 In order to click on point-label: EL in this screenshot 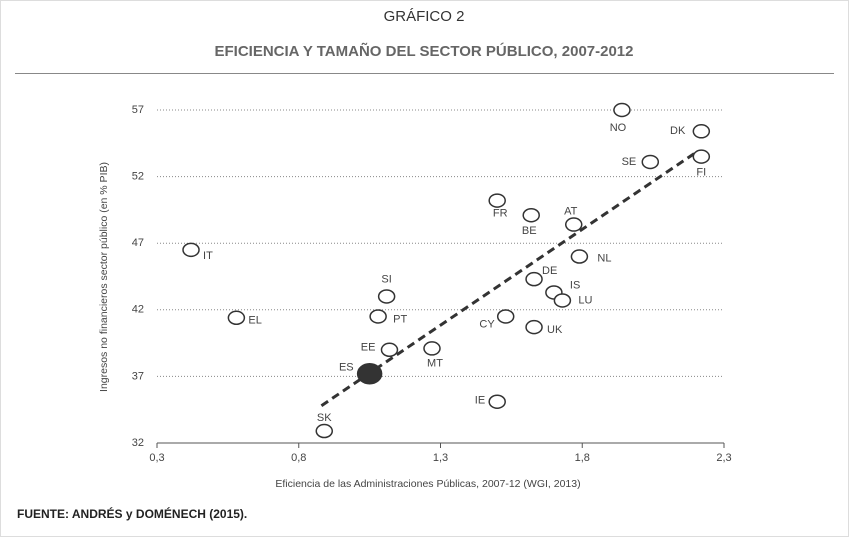, I will do `click(254, 321)`.